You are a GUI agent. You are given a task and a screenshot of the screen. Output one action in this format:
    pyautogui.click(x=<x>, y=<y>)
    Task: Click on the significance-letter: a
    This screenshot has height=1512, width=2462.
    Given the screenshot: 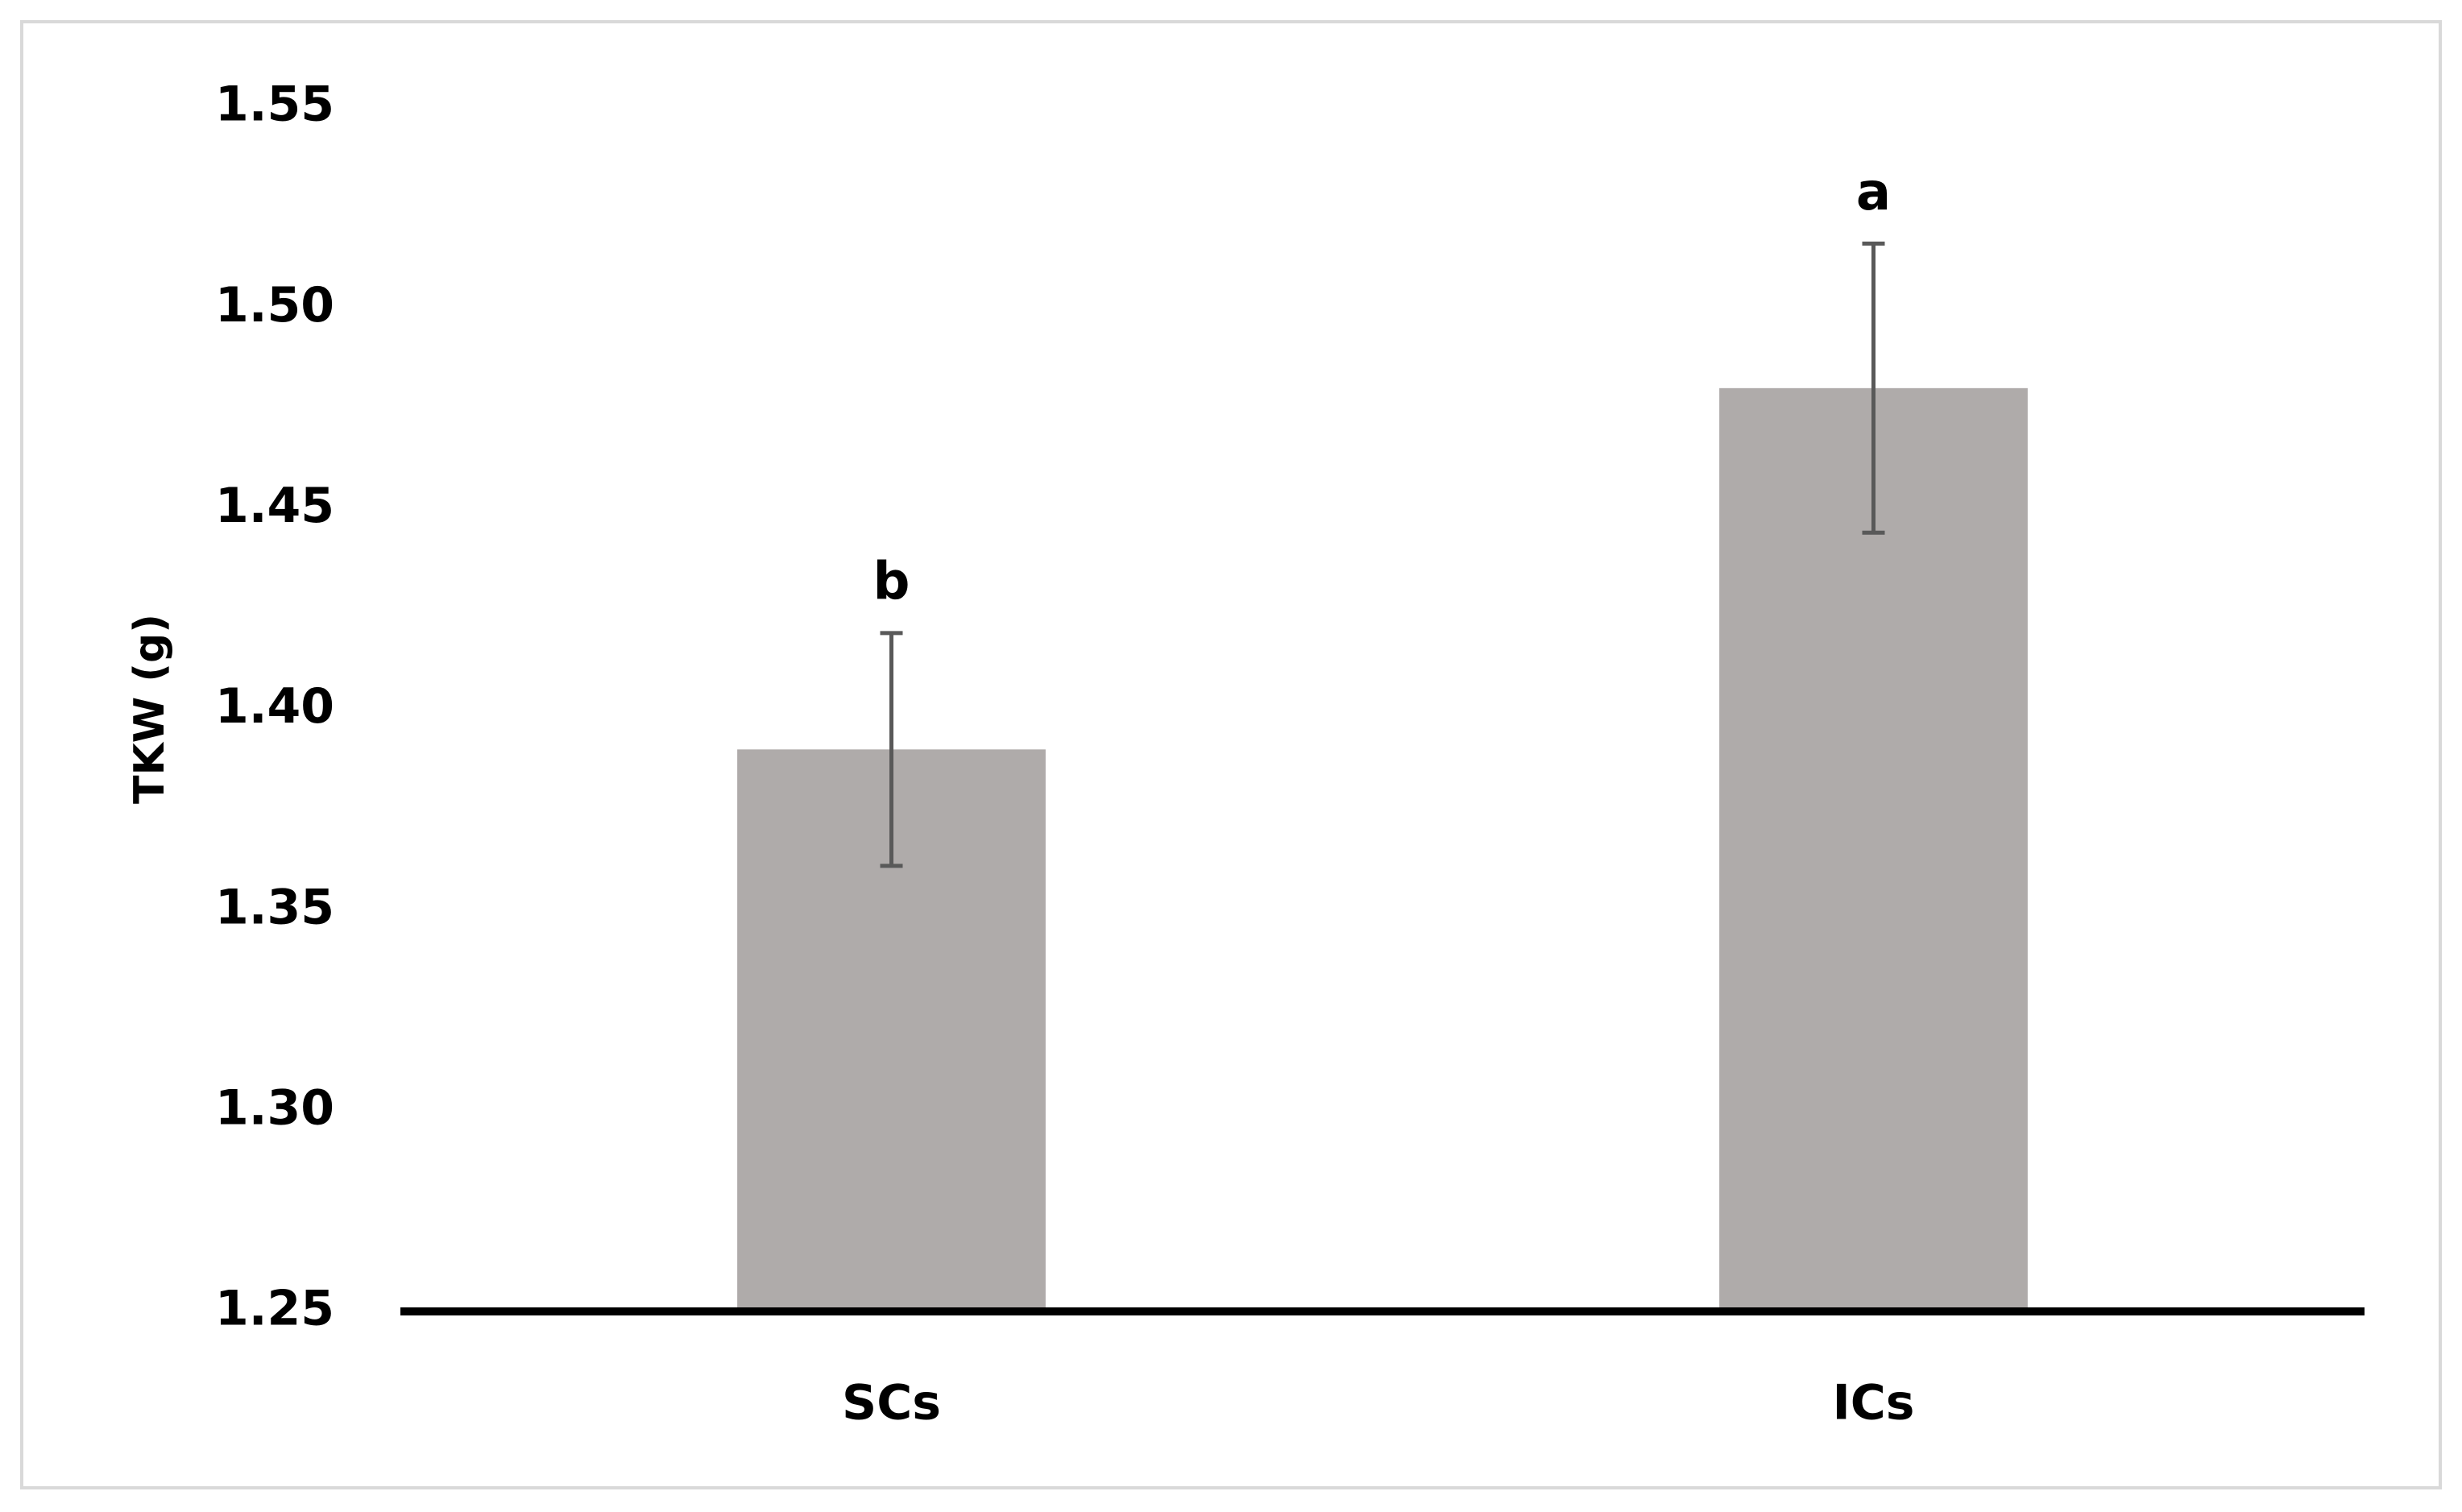 What is the action you would take?
    pyautogui.click(x=1873, y=193)
    